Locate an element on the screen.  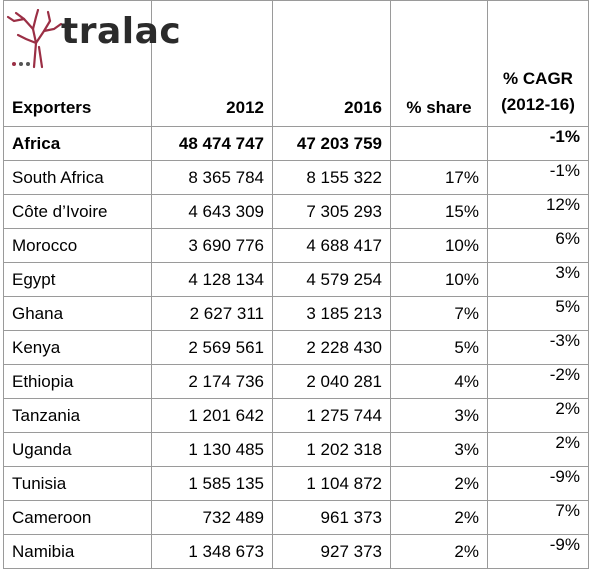
header-exporters-label: Exporters is located at coordinates (52, 107).